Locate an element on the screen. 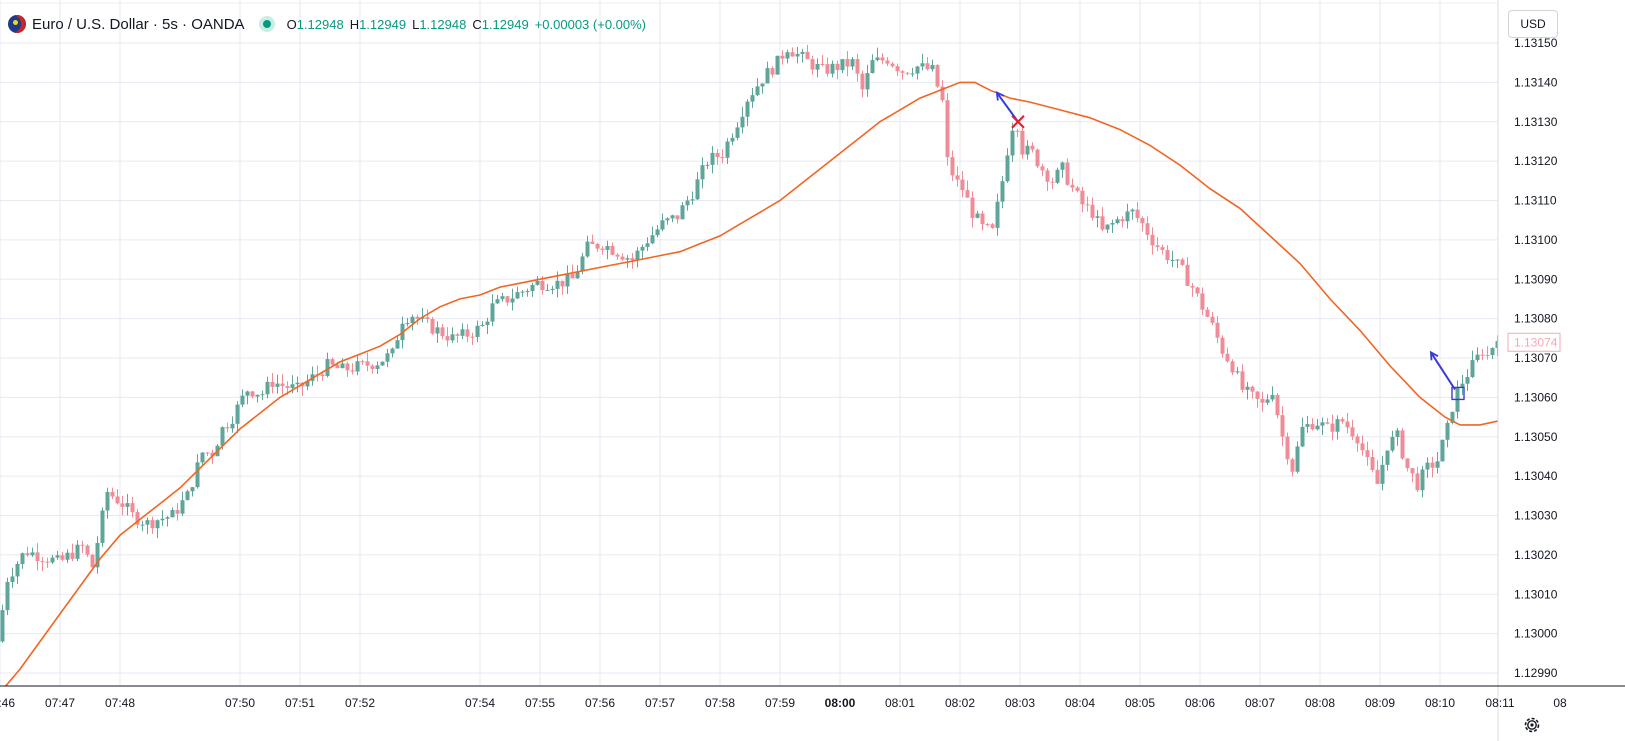 Image resolution: width=1625 pixels, height=741 pixels. time-tick-label: 08:04 is located at coordinates (1080, 703).